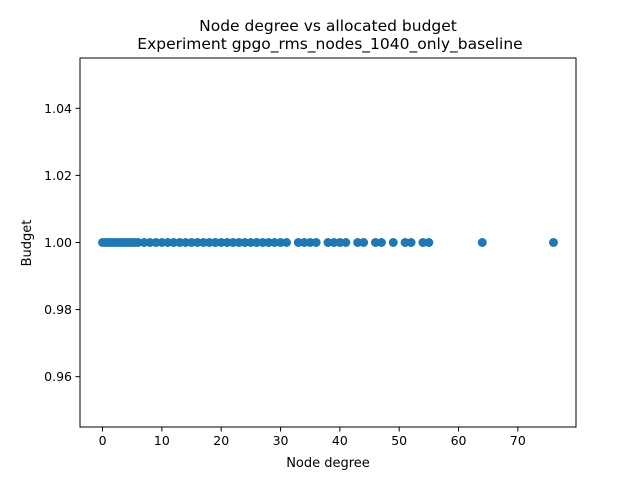 This screenshot has width=640, height=480. Describe the element at coordinates (399, 440) in the screenshot. I see `x-tick-label-5: 50` at that location.